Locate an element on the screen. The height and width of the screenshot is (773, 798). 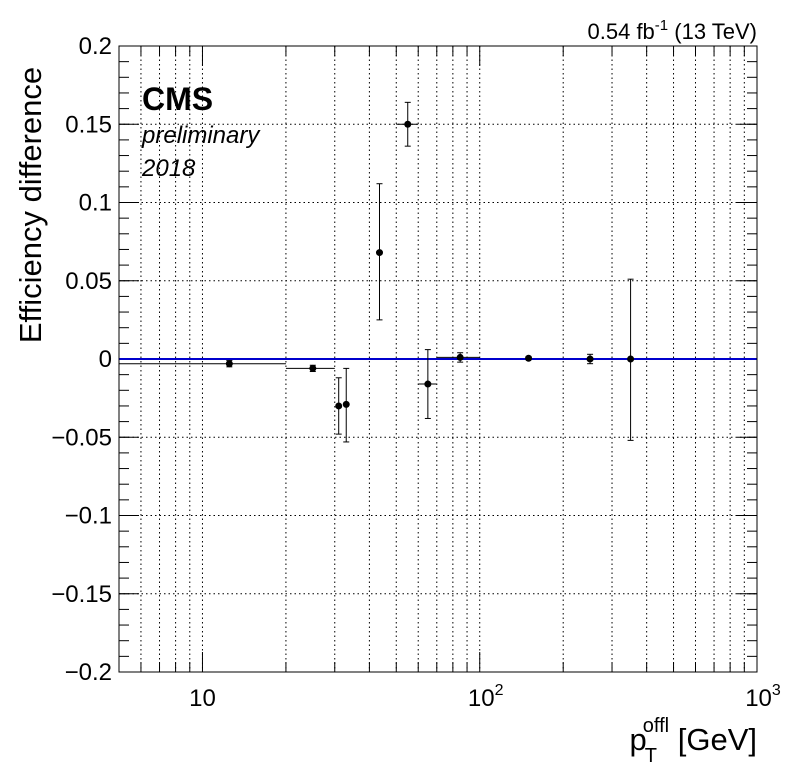
x-tick-label: 10³ is located at coordinates (763, 697).